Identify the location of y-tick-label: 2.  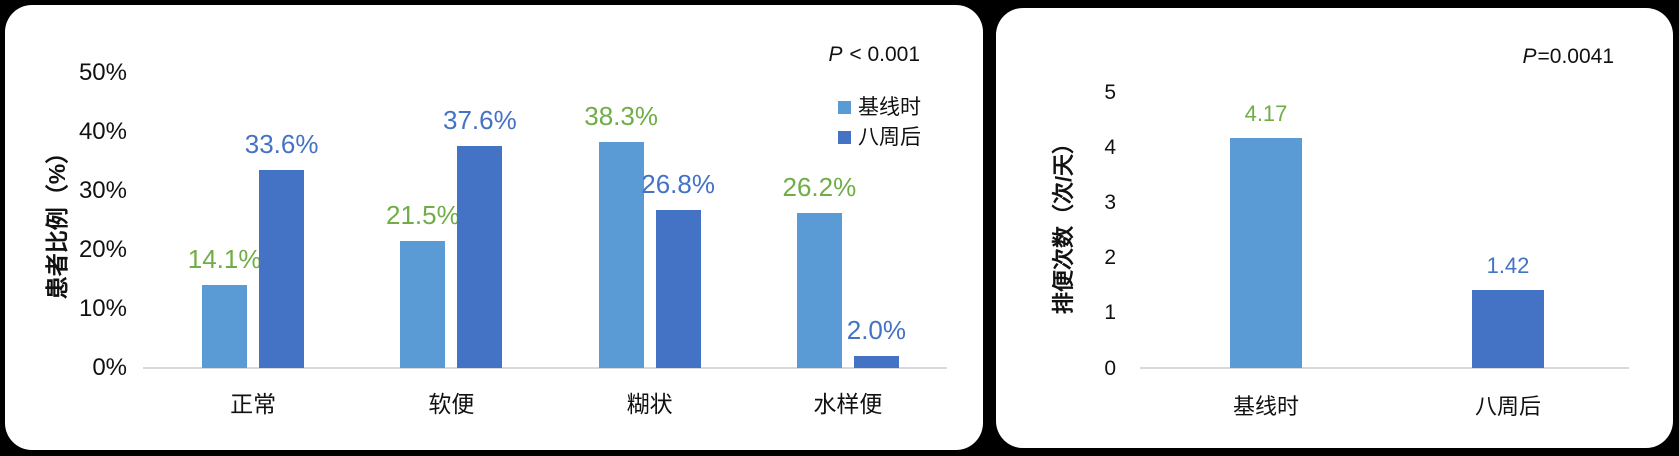
(1110, 258).